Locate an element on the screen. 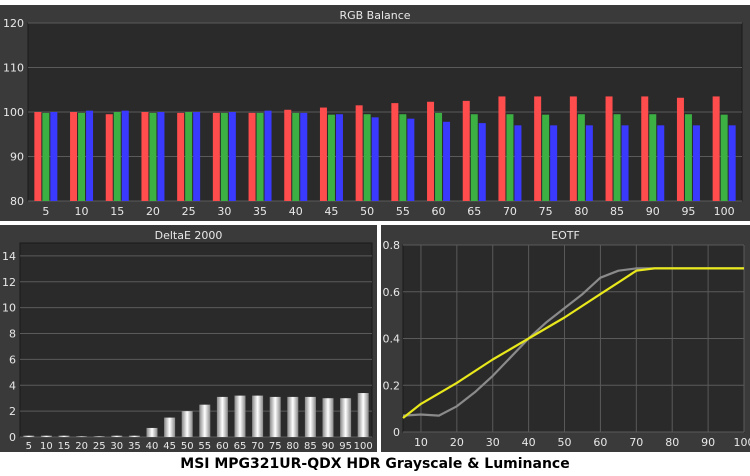 The width and height of the screenshot is (750, 476). deltae-ytick-label: 6 is located at coordinates (12, 359).